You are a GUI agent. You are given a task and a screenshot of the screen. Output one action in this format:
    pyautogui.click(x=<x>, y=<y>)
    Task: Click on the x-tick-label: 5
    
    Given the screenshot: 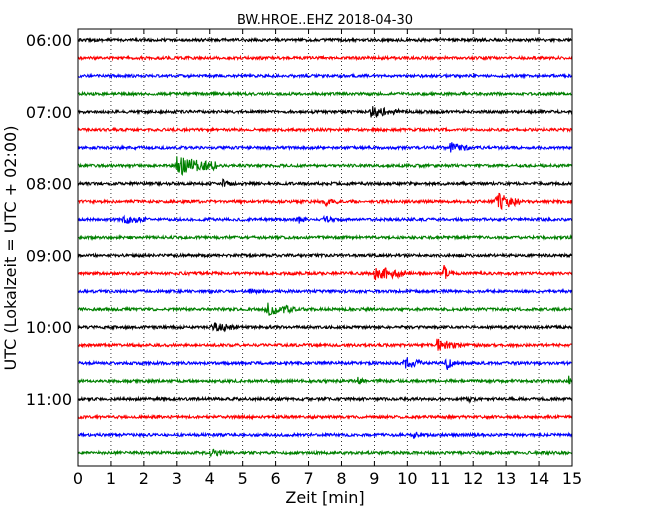 What is the action you would take?
    pyautogui.click(x=243, y=478)
    